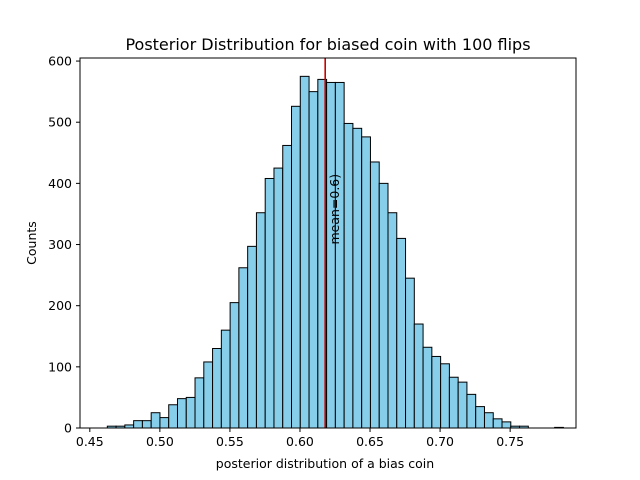 The image size is (640, 480). Describe the element at coordinates (60, 366) in the screenshot. I see `y-tick-label: 100` at that location.